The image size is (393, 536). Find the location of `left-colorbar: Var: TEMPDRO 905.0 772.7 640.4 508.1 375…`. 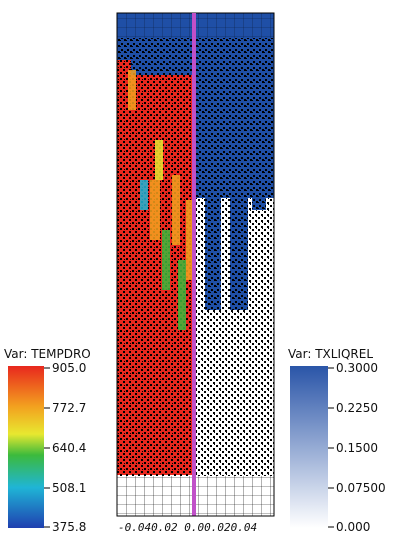

left-colorbar: Var: TEMPDRO 905.0 772.7 640.4 508.1 375… is located at coordinates (47, 440).